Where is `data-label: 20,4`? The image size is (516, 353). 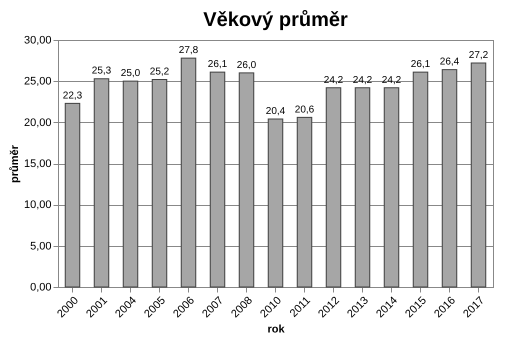 data-label: 20,4 is located at coordinates (276, 112).